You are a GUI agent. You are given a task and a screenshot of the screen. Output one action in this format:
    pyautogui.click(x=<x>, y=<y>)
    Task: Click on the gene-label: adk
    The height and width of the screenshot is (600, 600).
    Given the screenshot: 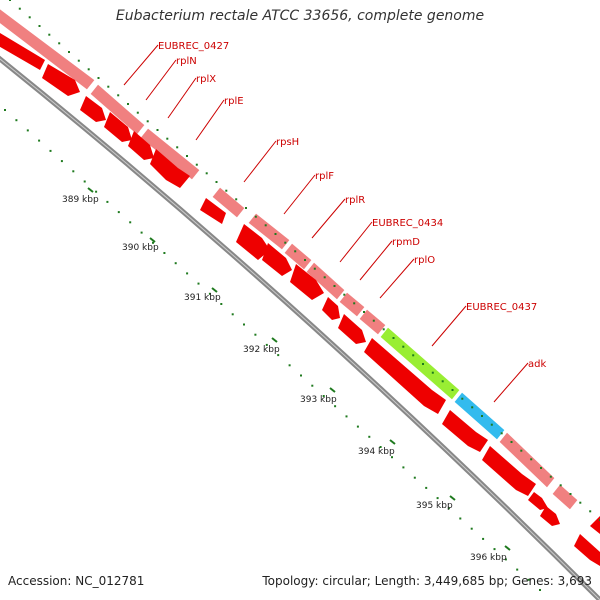 What is the action you would take?
    pyautogui.click(x=537, y=364)
    